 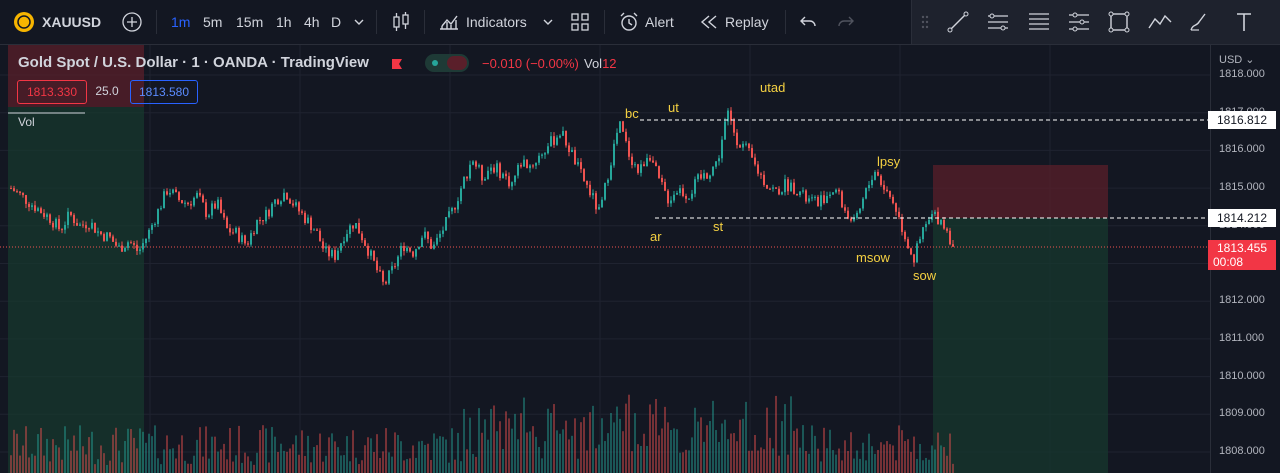 What do you see at coordinates (1020, 345) in the screenshot?
I see `take-profit-zone` at bounding box center [1020, 345].